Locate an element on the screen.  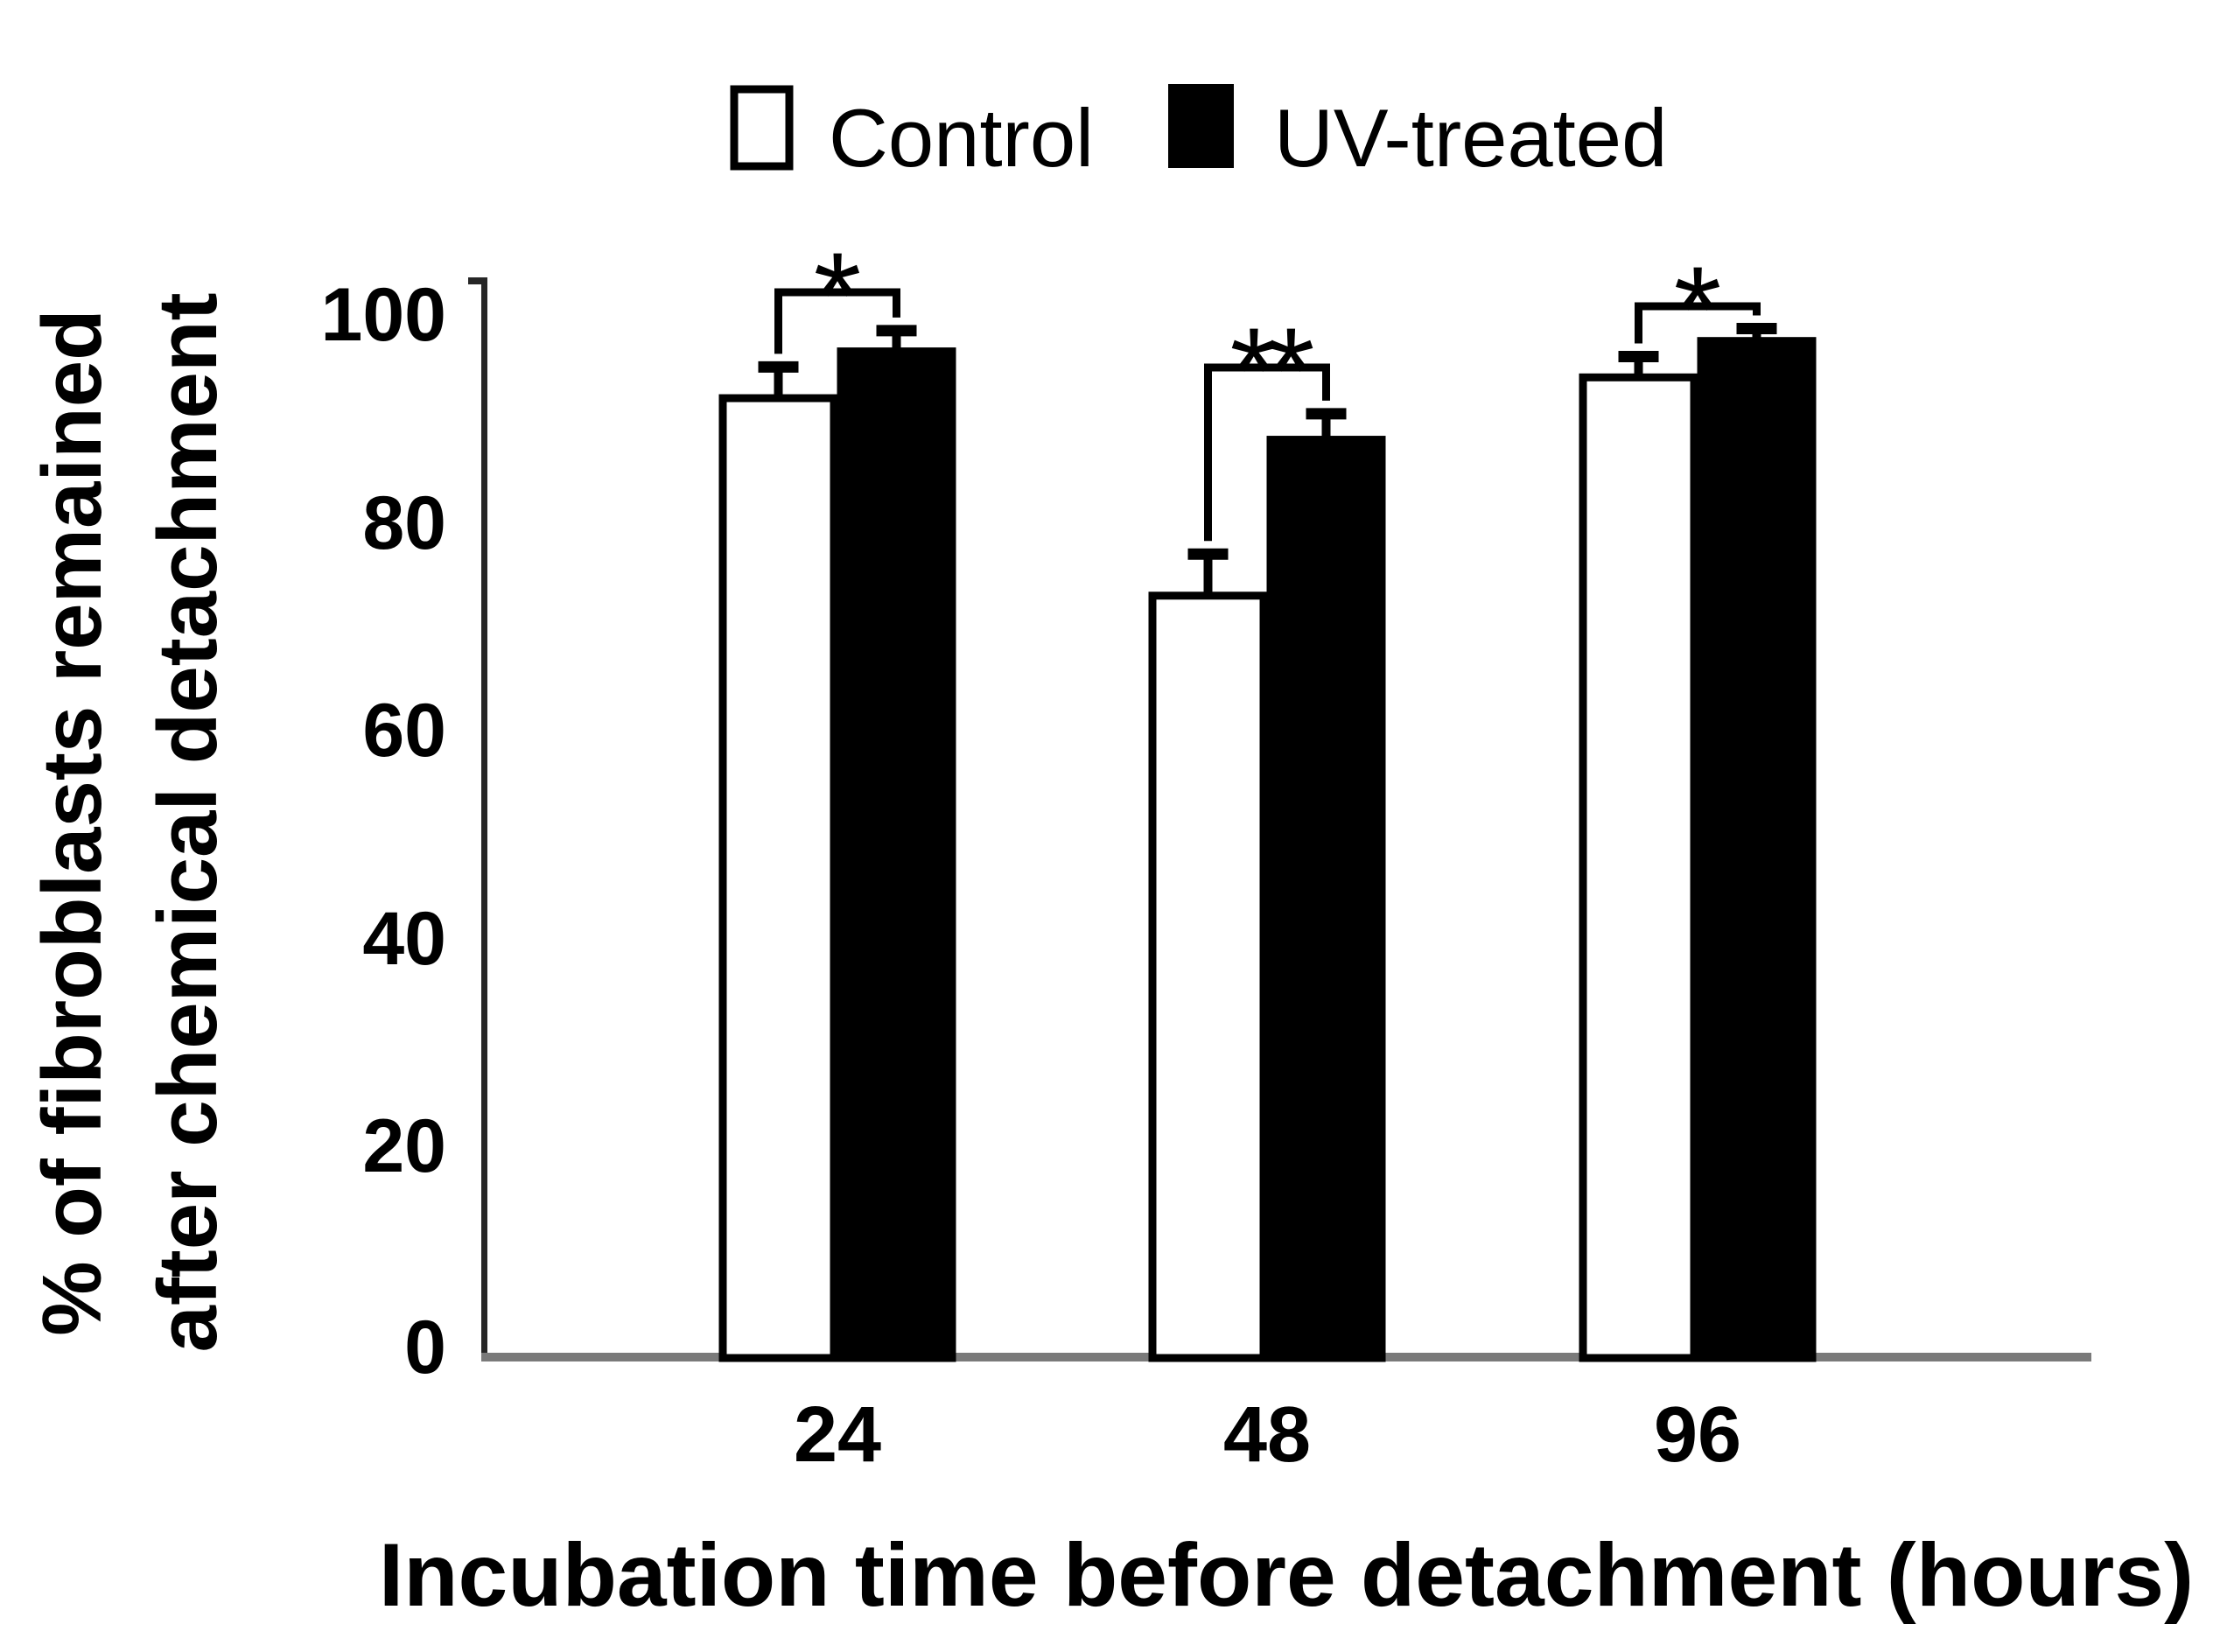
legend-swatch-uv-treated is located at coordinates (1201, 126).